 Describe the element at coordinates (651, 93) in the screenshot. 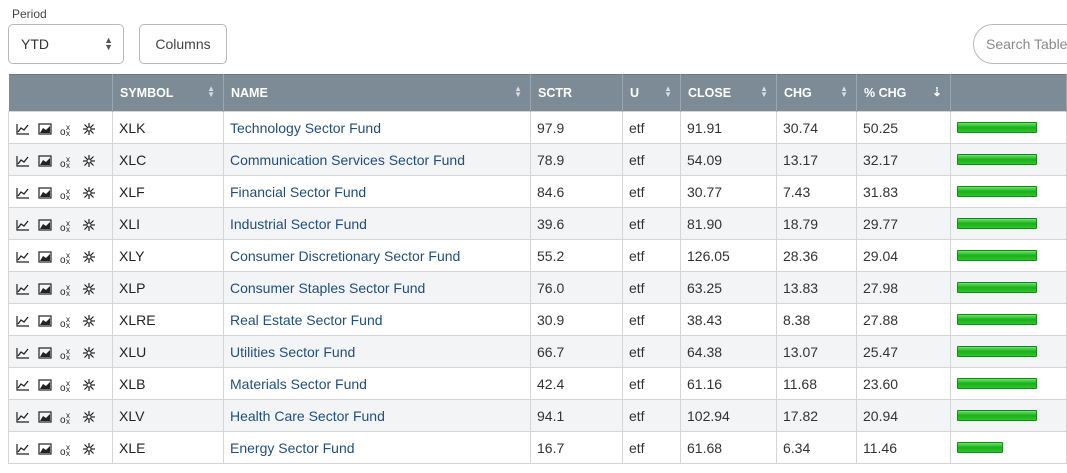

I see `header-u: U ▲ ▼` at that location.